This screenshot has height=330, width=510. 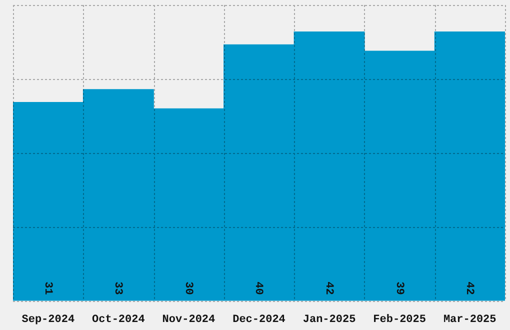 I want to click on x-tick-label: Jan-2025, so click(x=329, y=320).